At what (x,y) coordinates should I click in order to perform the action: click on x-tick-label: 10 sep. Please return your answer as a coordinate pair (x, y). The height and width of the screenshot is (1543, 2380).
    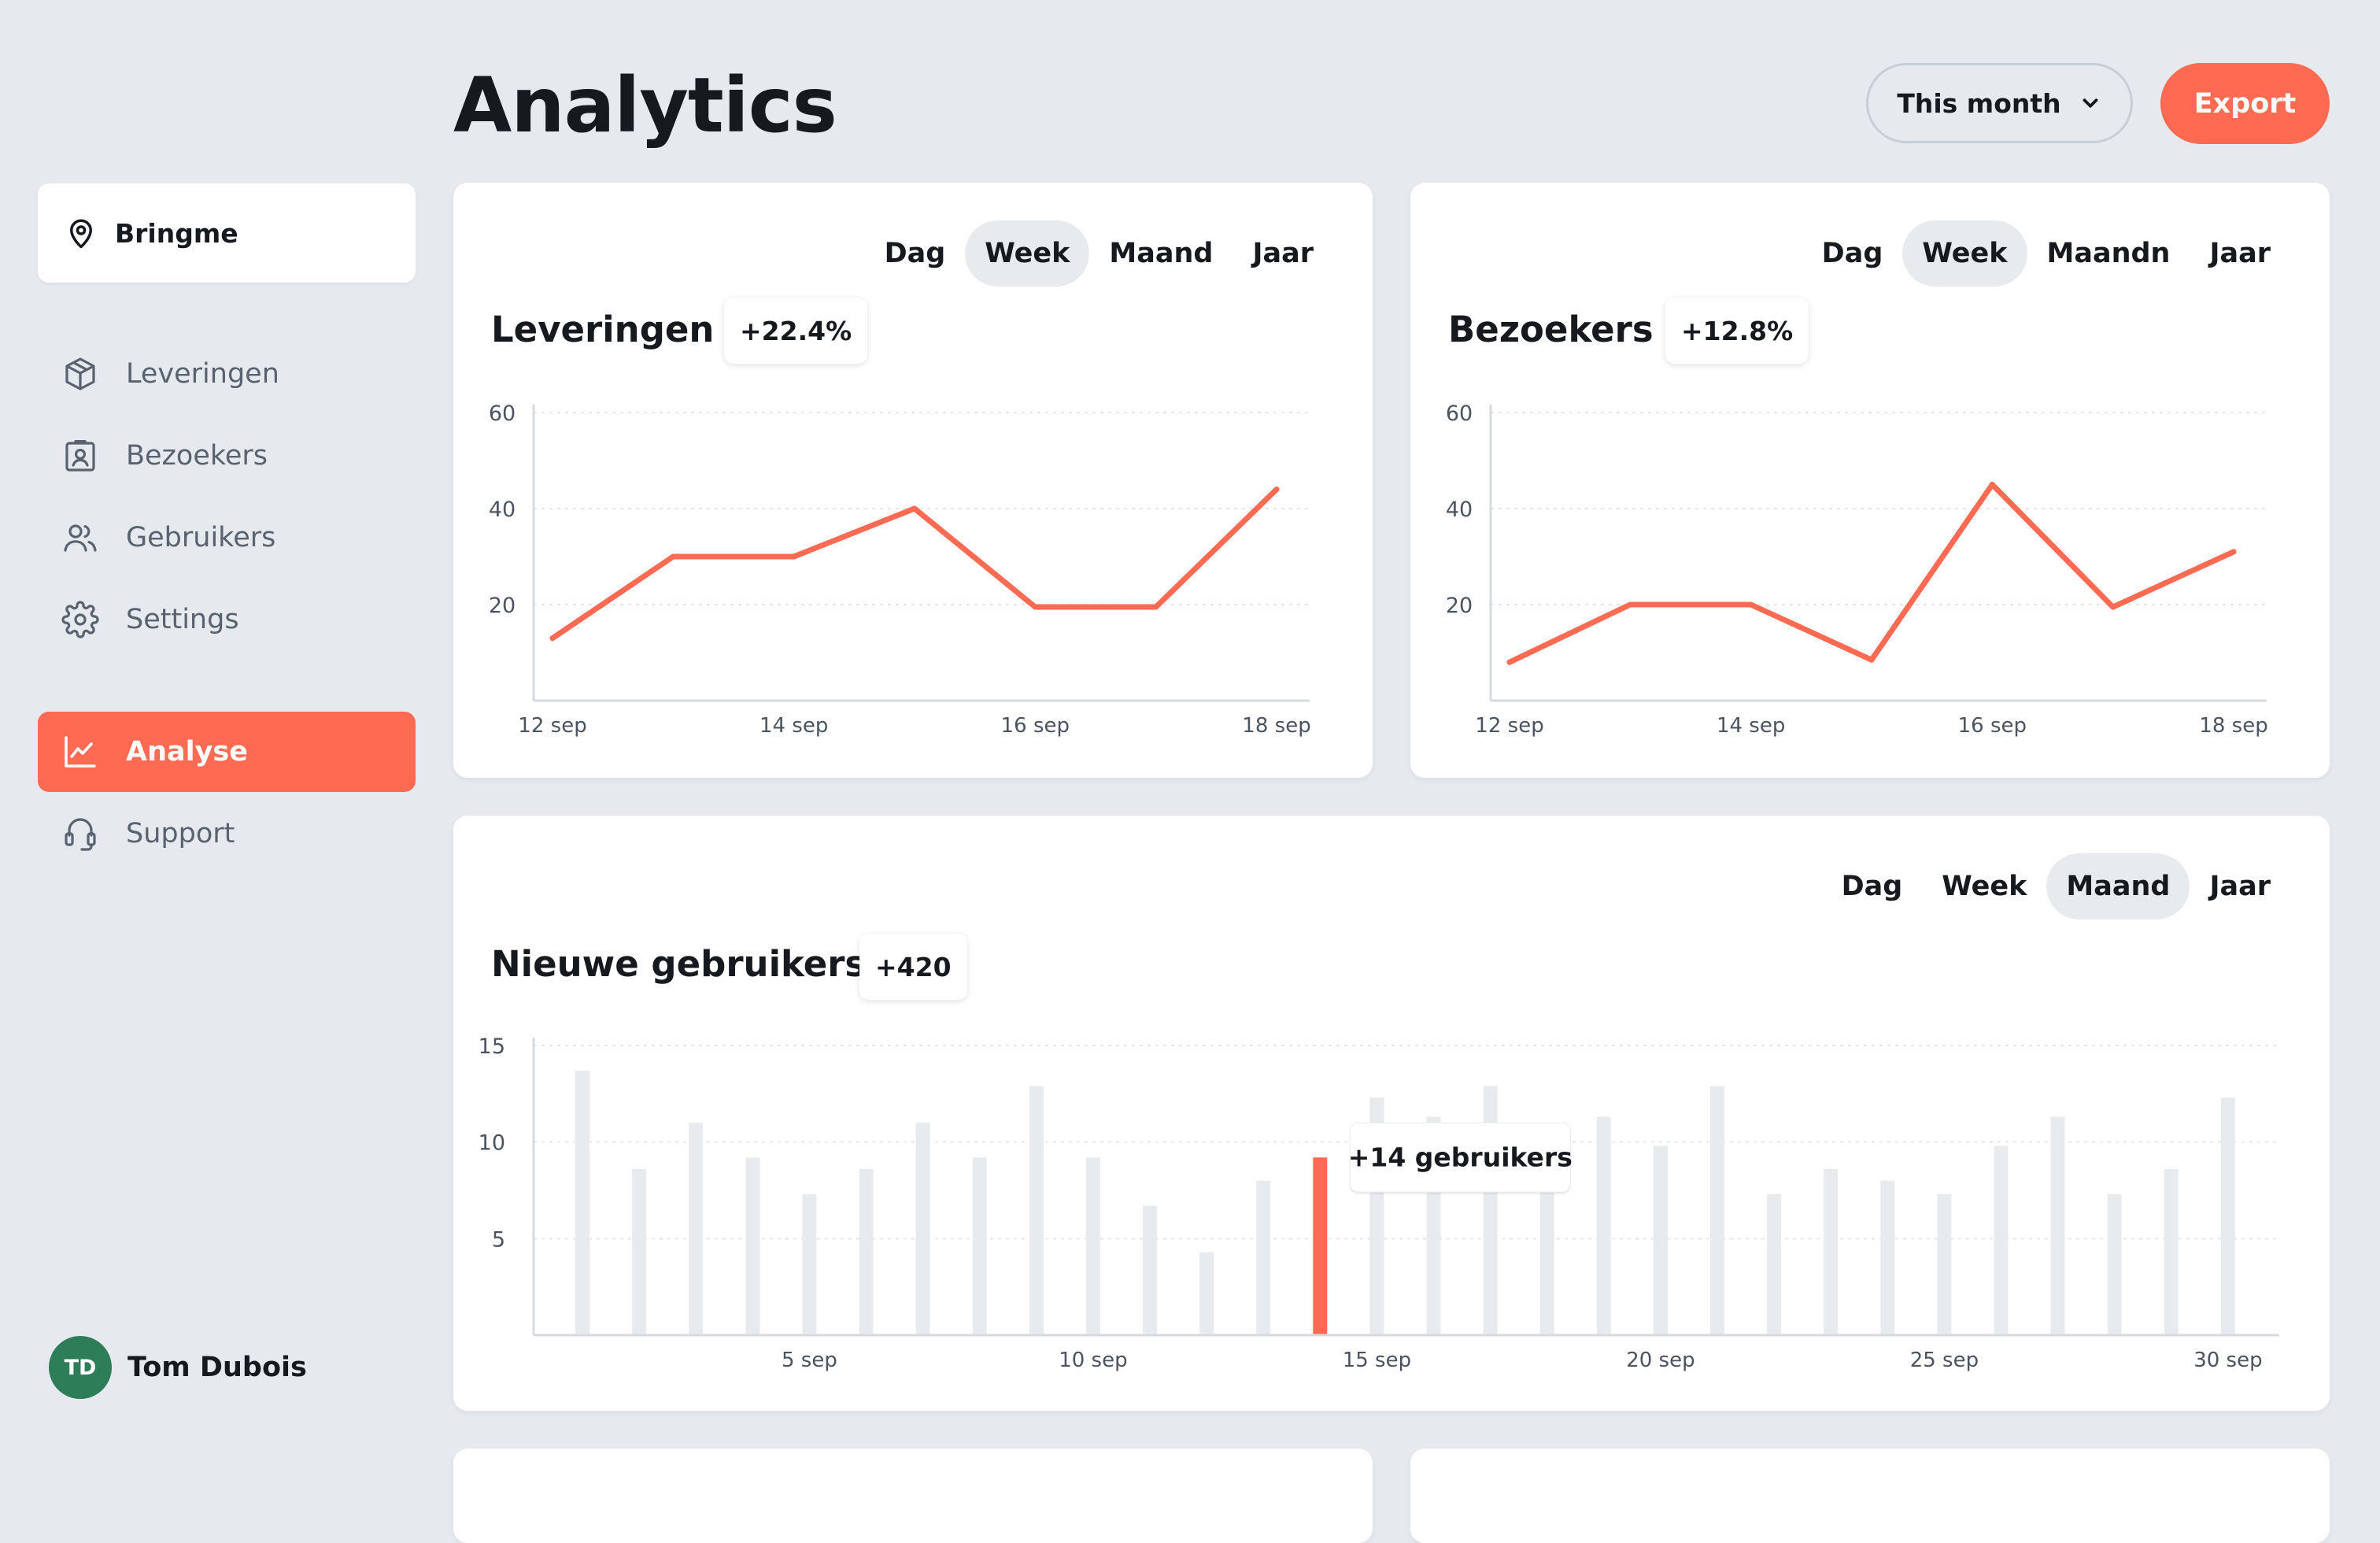
    Looking at the image, I should click on (1093, 1360).